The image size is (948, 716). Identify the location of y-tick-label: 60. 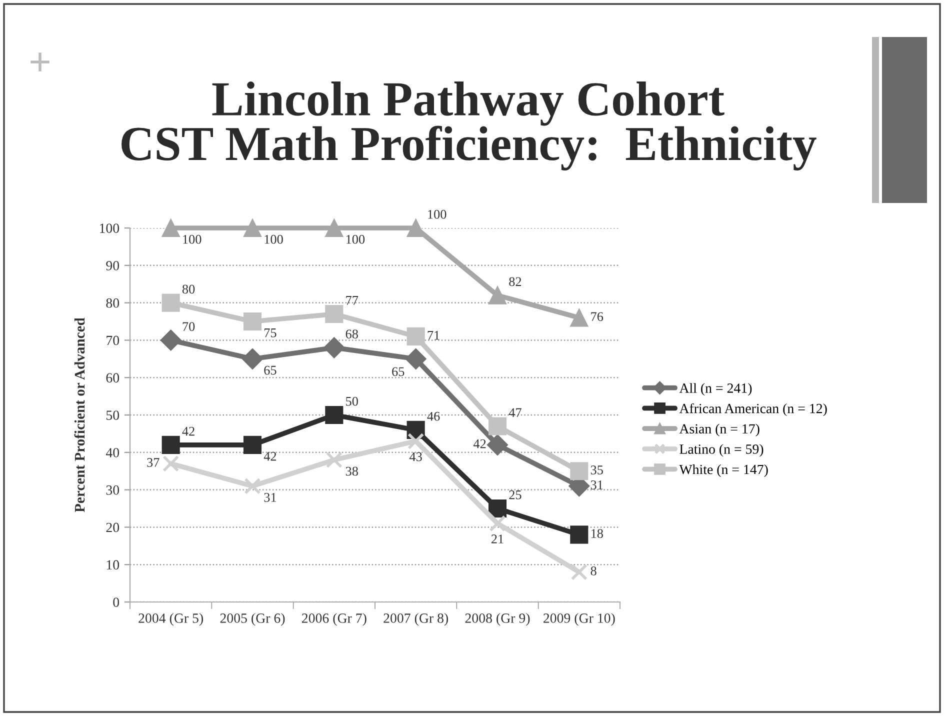
(113, 378).